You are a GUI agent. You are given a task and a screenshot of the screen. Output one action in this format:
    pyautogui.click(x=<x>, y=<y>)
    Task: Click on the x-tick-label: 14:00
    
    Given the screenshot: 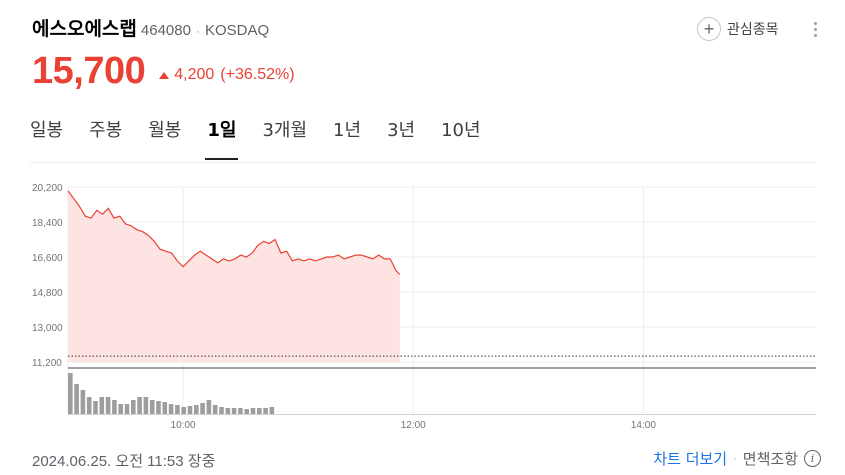 What is the action you would take?
    pyautogui.click(x=643, y=425)
    